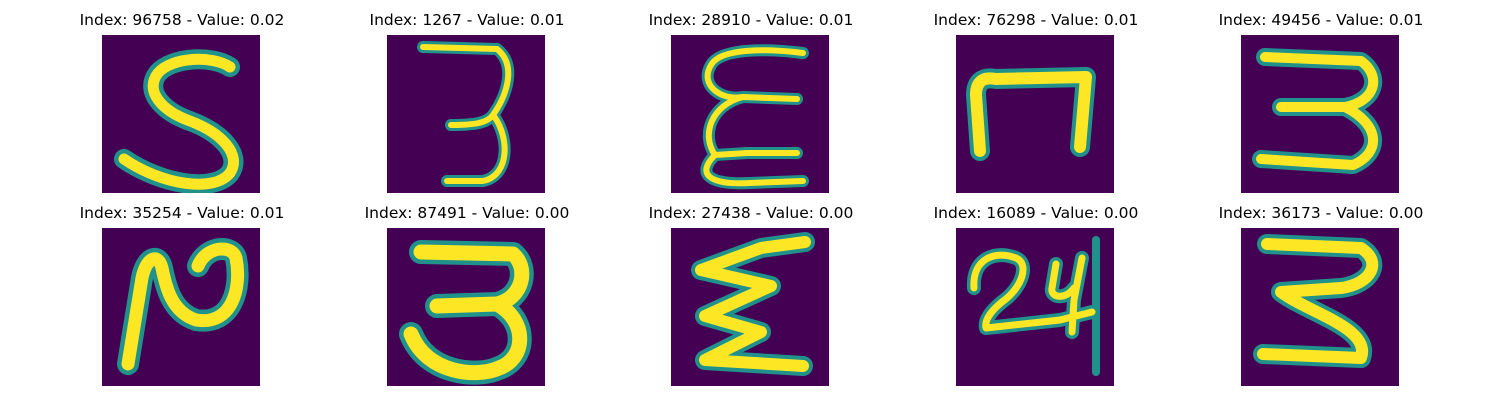 This screenshot has width=1500, height=400. I want to click on digit-n-image, so click(1035, 114).